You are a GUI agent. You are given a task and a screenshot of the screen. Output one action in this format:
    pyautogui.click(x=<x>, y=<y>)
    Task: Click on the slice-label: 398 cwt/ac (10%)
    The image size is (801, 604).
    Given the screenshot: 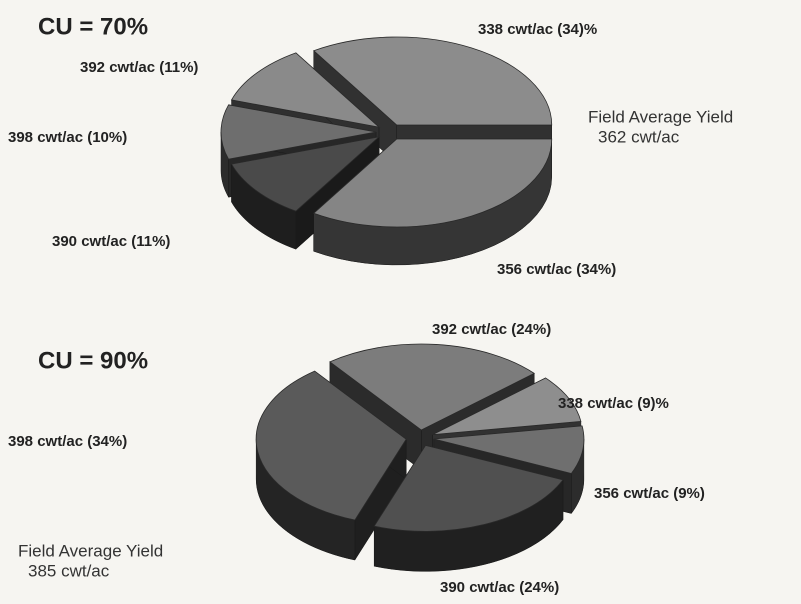 What is the action you would take?
    pyautogui.click(x=67, y=137)
    